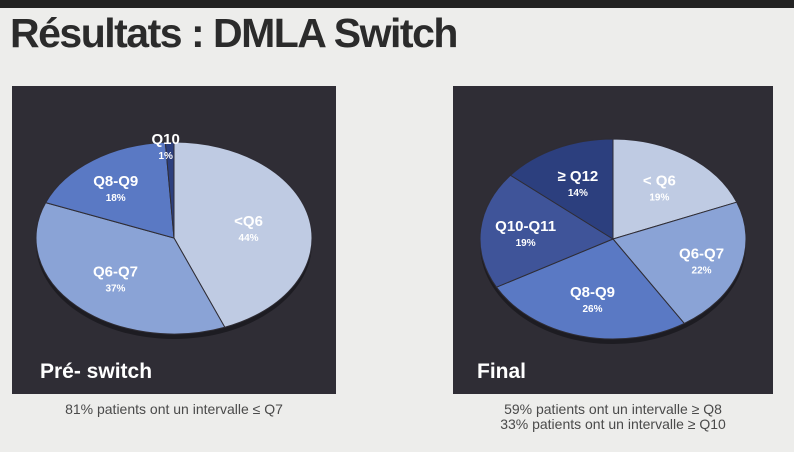 This screenshot has width=794, height=452. What do you see at coordinates (701, 254) in the screenshot?
I see `final-slice-label-q6-q7: Q6-Q7` at bounding box center [701, 254].